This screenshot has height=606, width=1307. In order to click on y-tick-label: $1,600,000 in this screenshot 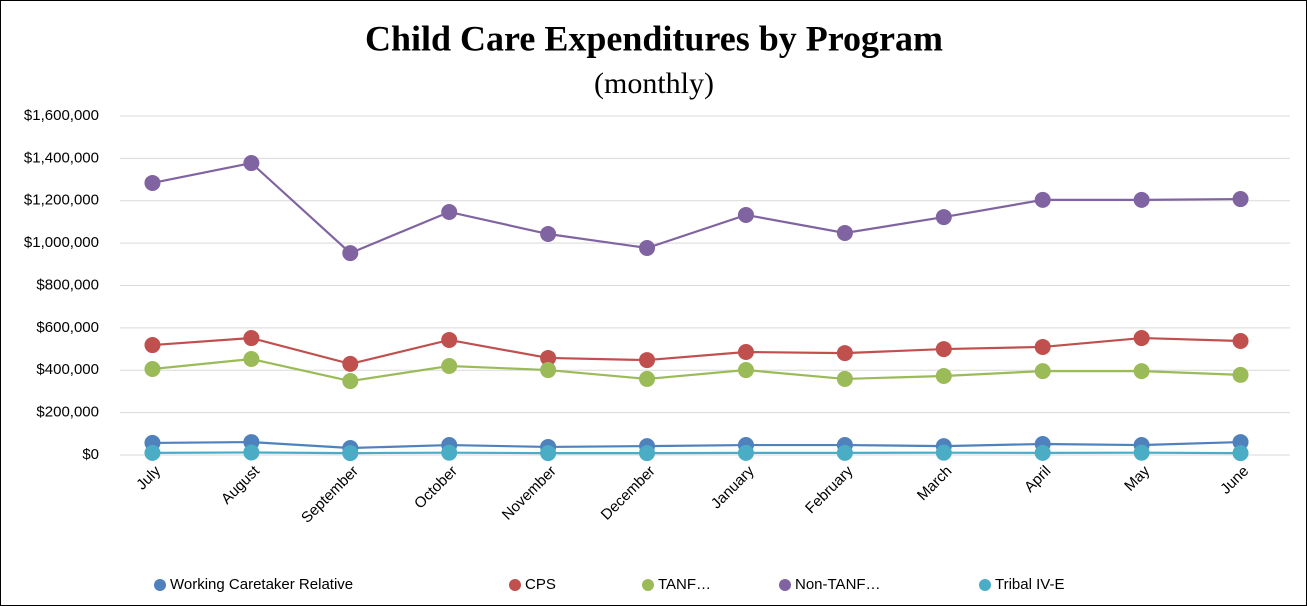, I will do `click(61, 115)`.